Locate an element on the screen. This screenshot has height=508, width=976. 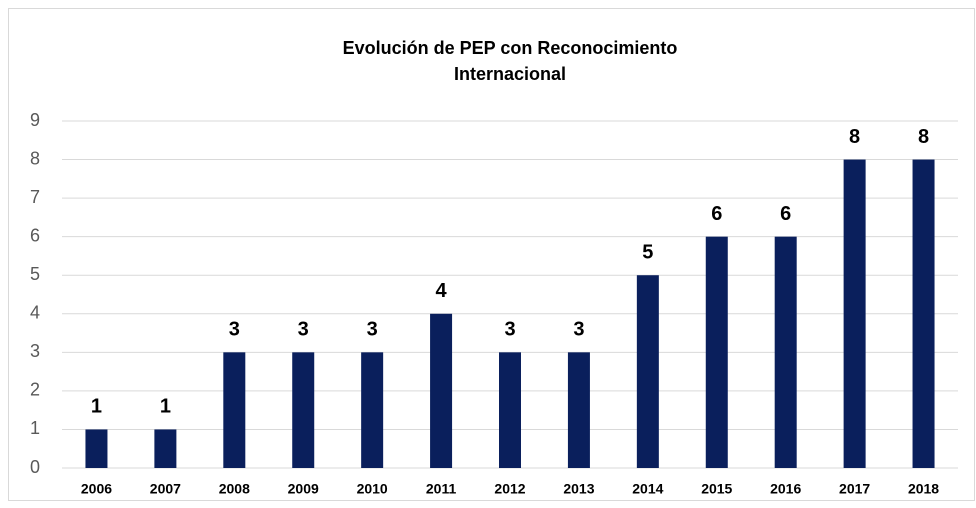
y-tick-label: 2 is located at coordinates (35, 390).